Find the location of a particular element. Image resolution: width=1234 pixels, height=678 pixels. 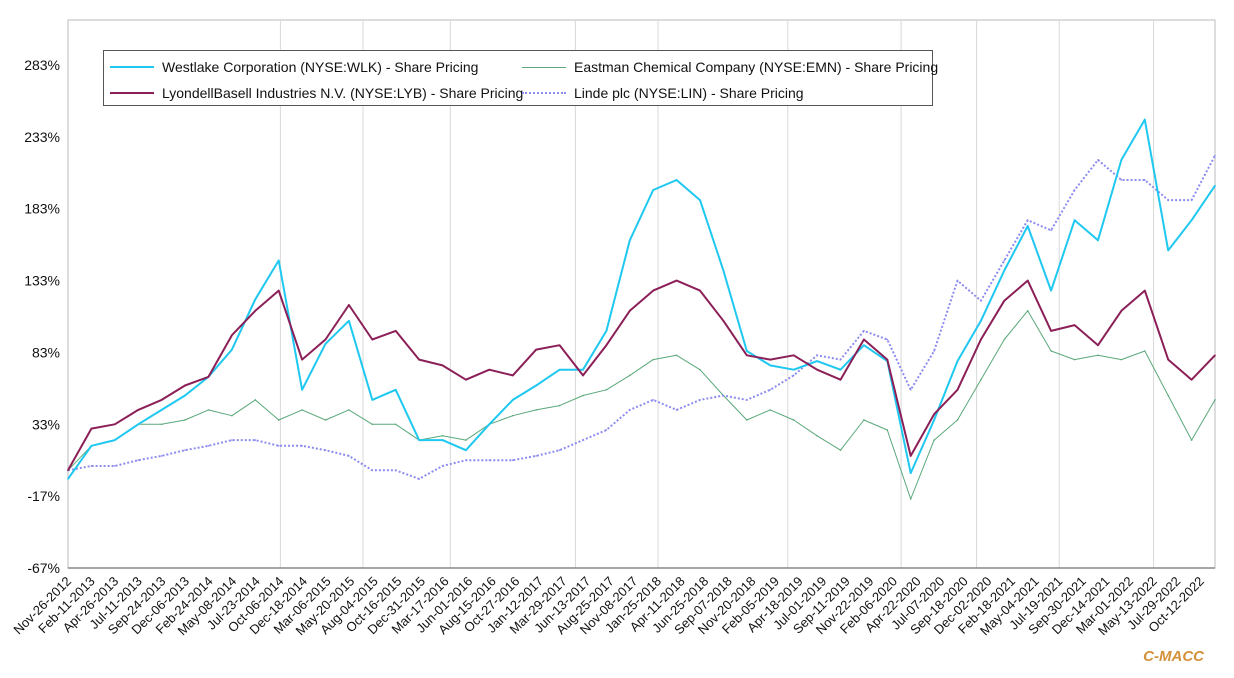

legend-item-lin: Linde plc (NYSE:LIN) - Share Pricing is located at coordinates (663, 93).